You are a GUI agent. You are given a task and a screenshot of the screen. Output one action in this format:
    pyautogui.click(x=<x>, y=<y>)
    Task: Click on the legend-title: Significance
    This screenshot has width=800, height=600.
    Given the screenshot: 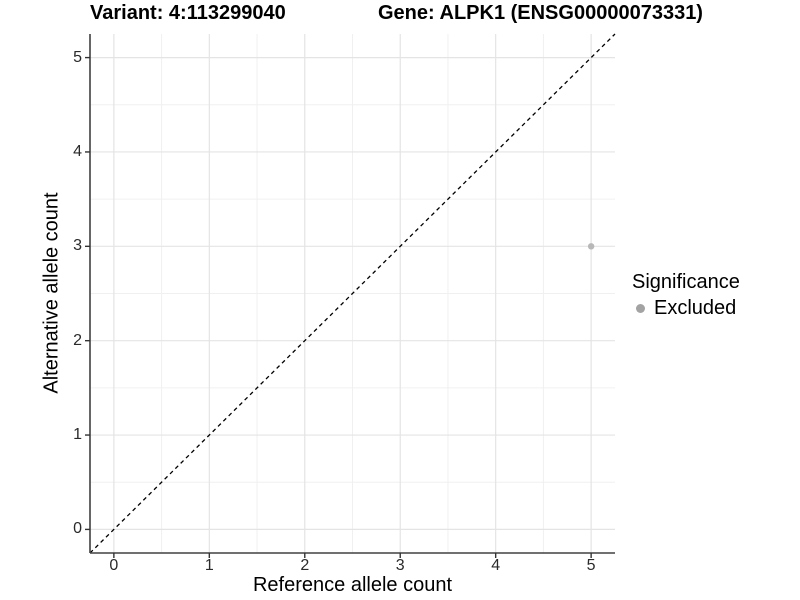 What is the action you would take?
    pyautogui.click(x=686, y=282)
    